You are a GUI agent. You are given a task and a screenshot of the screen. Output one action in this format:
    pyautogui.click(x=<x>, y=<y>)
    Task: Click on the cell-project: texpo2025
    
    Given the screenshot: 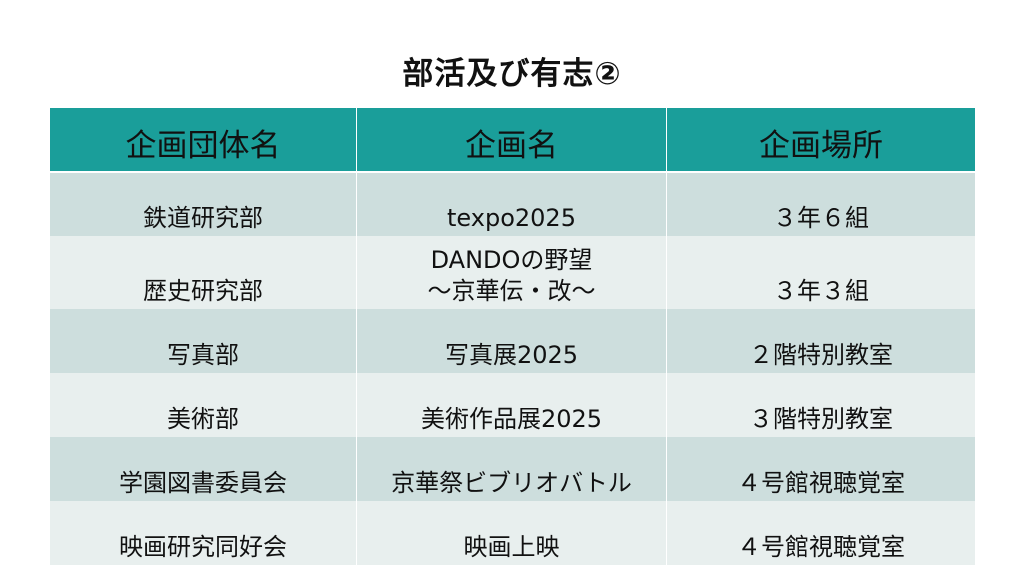 What is the action you would take?
    pyautogui.click(x=511, y=204)
    